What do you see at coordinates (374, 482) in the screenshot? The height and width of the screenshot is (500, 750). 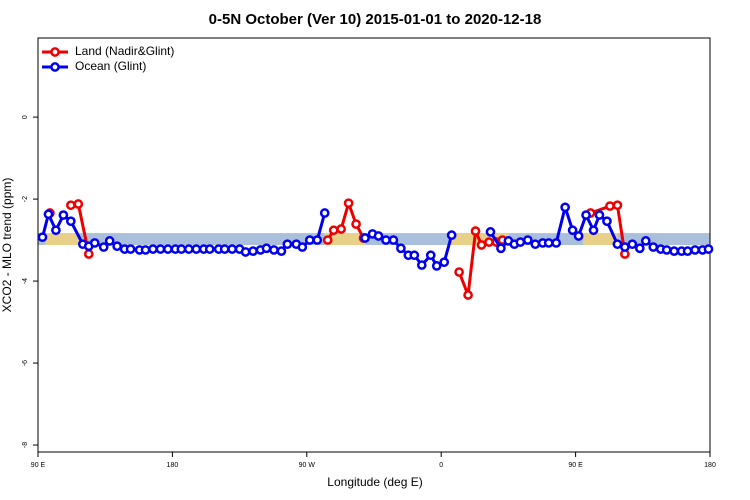 I see `x-axis-label: Longitude (deg E)` at bounding box center [374, 482].